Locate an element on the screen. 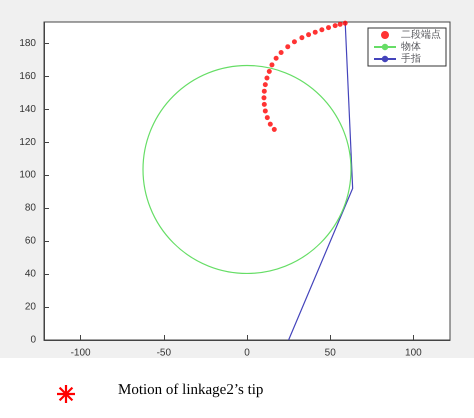  x-tick-label: -50 is located at coordinates (164, 353).